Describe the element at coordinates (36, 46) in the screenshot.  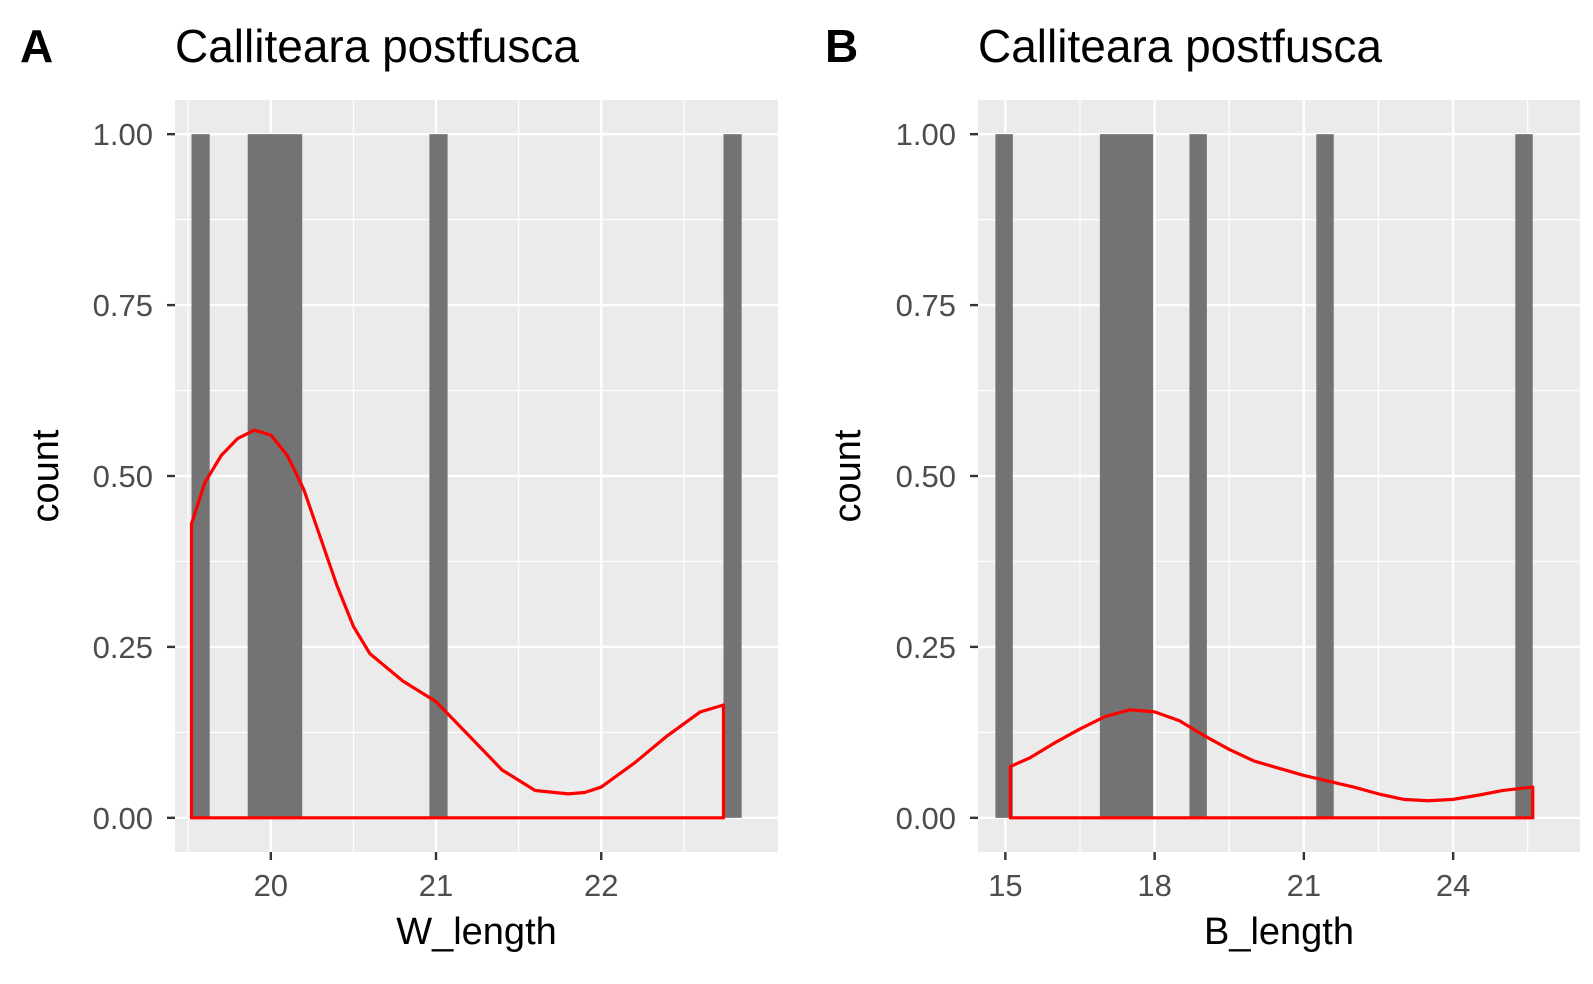
I see `panel-tag: A` at that location.